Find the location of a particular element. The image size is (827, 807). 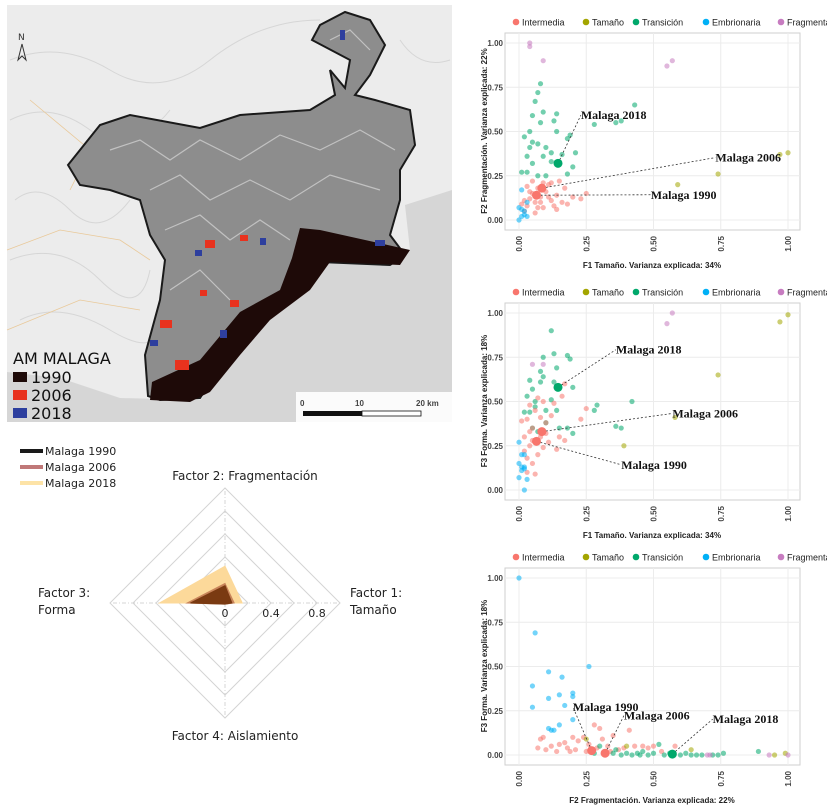

y-tick-label: 1.00 is located at coordinates (495, 578).